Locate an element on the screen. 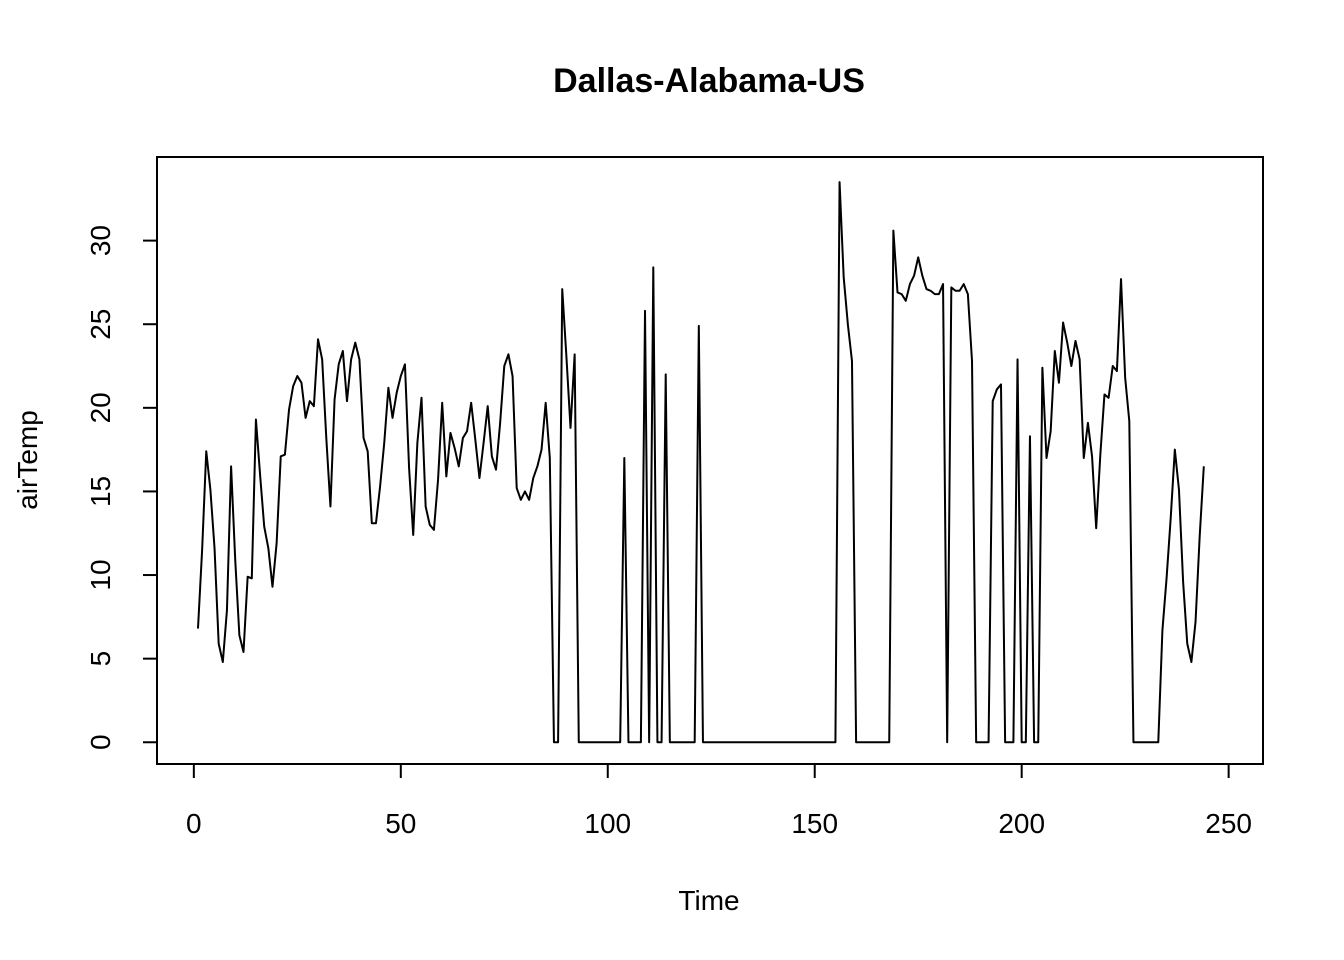  y-tick-label: 0 is located at coordinates (100, 742).